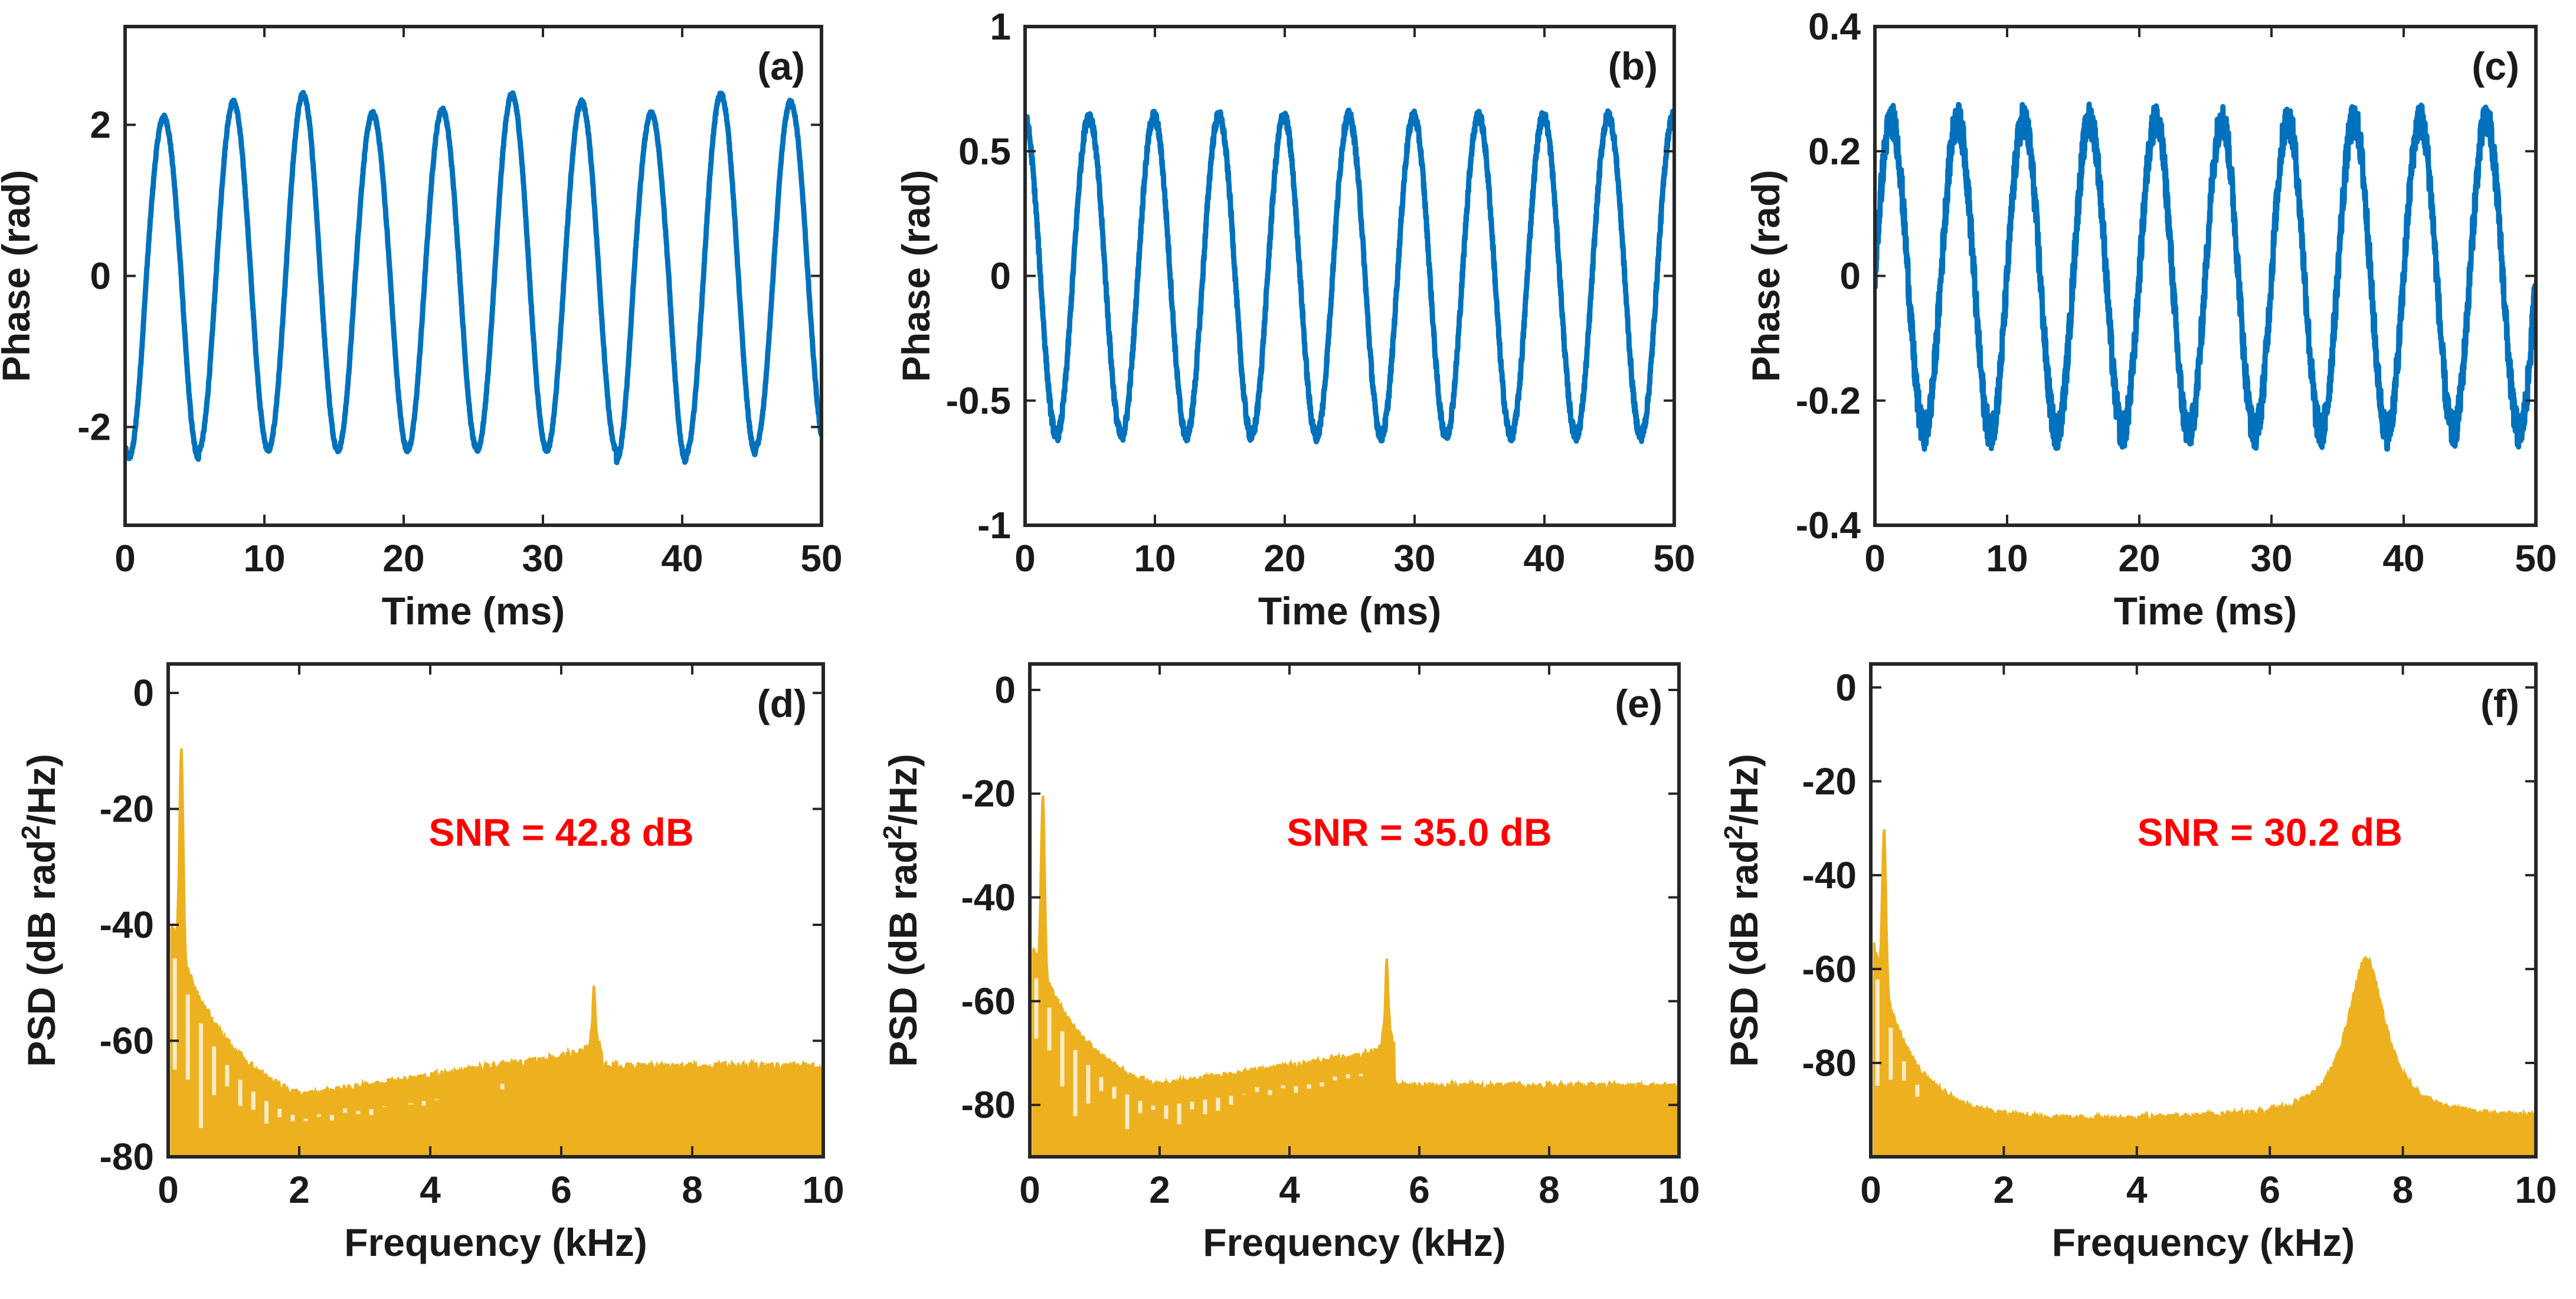  Describe the element at coordinates (1638, 703) in the screenshot. I see `panel-label: (e)` at that location.